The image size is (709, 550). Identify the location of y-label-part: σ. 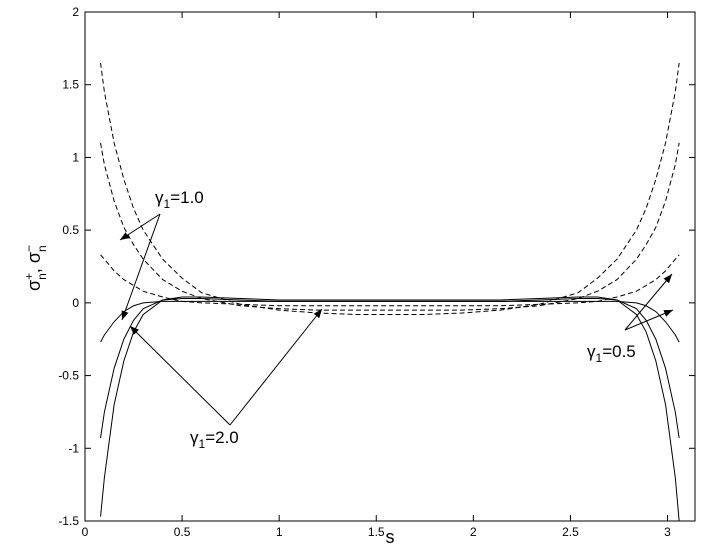
(34, 285).